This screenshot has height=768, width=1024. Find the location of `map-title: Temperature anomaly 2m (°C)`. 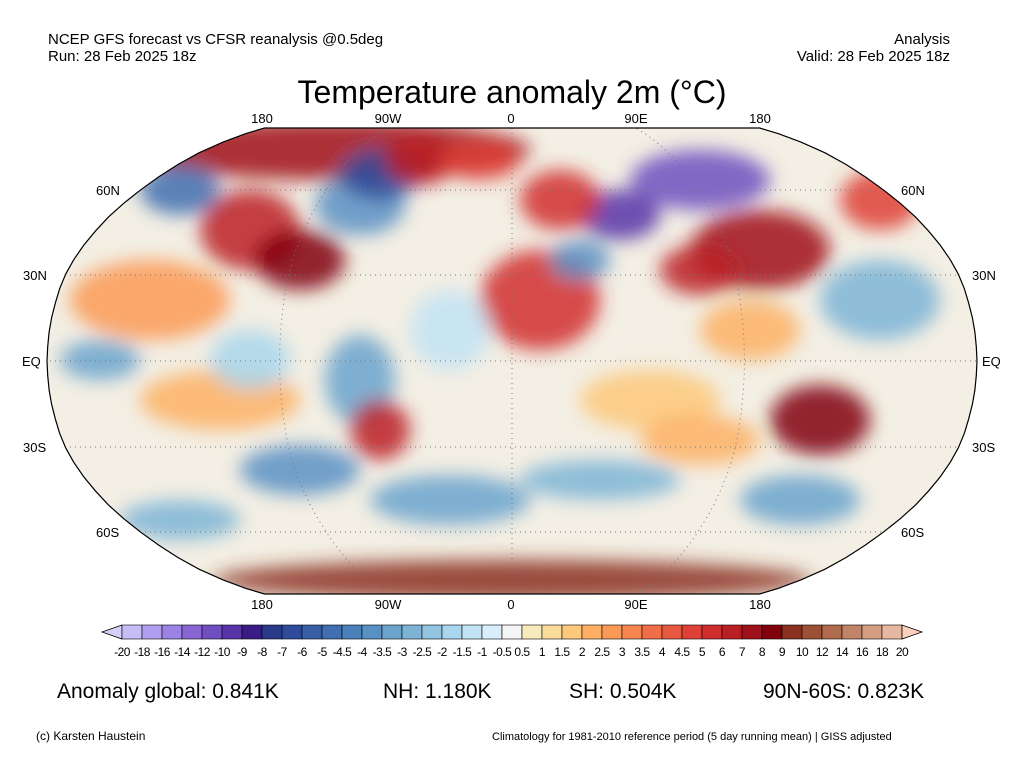

map-title: Temperature anomaly 2m (°C) is located at coordinates (512, 92).